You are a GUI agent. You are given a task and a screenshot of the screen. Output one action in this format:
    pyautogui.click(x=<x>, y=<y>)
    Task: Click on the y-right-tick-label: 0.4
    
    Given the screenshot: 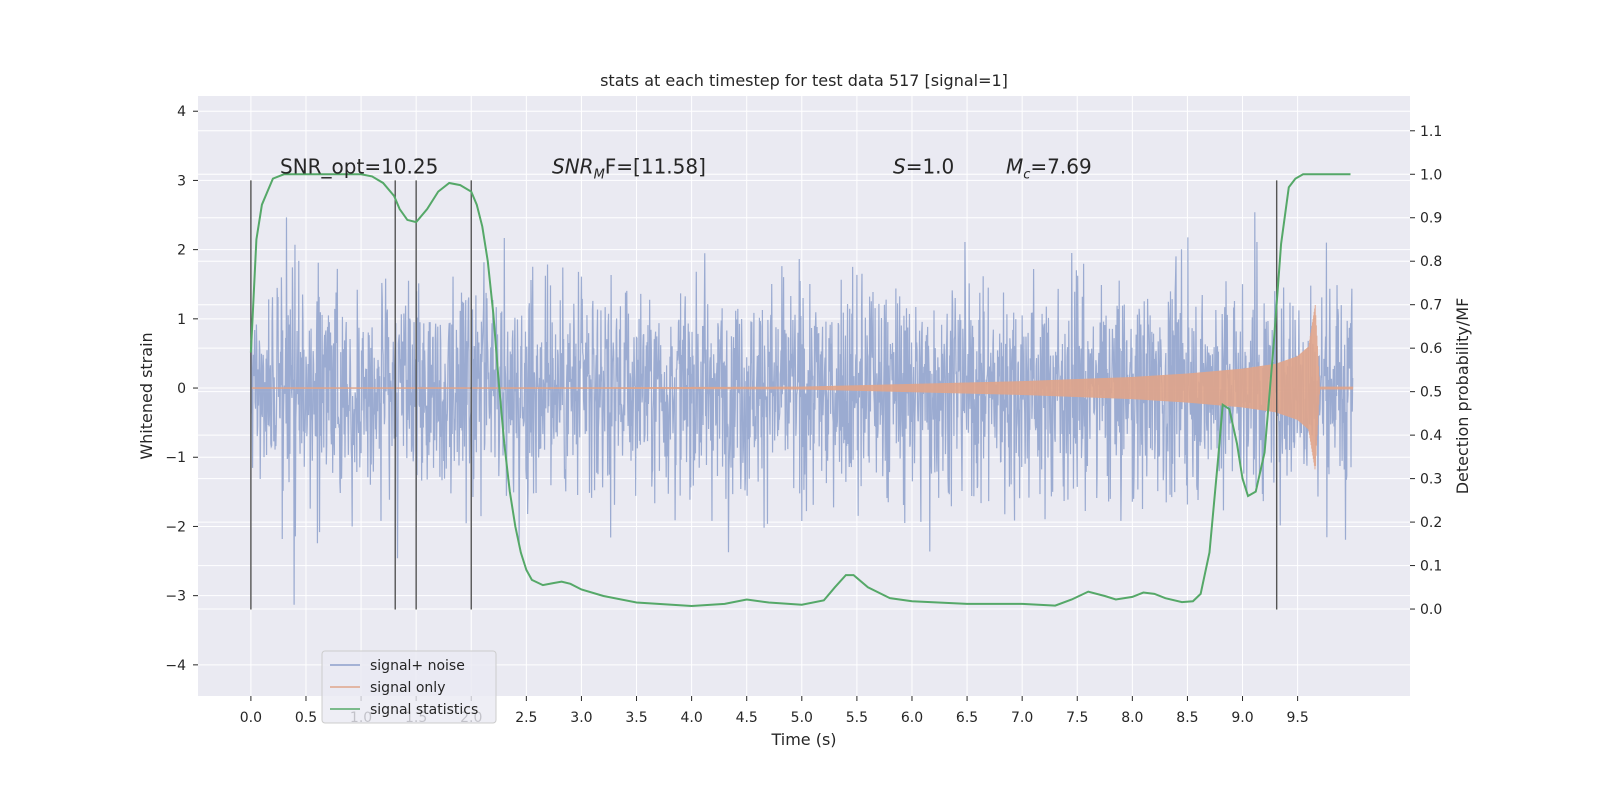 What is the action you would take?
    pyautogui.click(x=1431, y=436)
    